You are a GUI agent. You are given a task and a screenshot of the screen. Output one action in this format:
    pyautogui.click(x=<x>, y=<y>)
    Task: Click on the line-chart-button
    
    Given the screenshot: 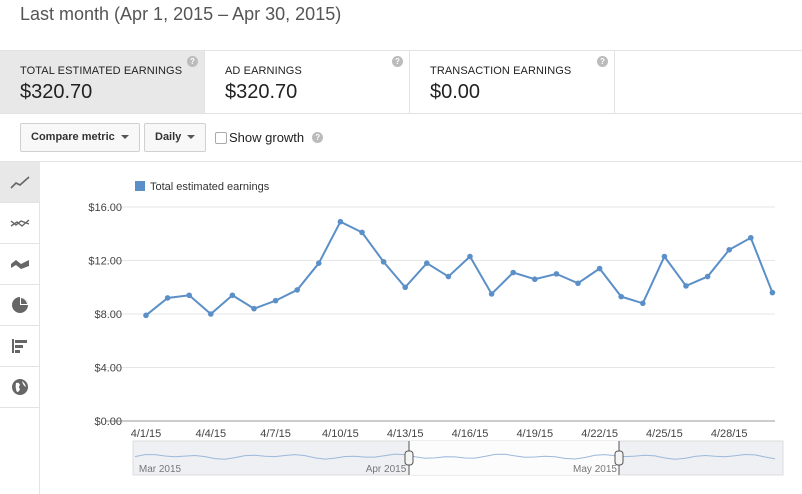 What is the action you would take?
    pyautogui.click(x=20, y=182)
    